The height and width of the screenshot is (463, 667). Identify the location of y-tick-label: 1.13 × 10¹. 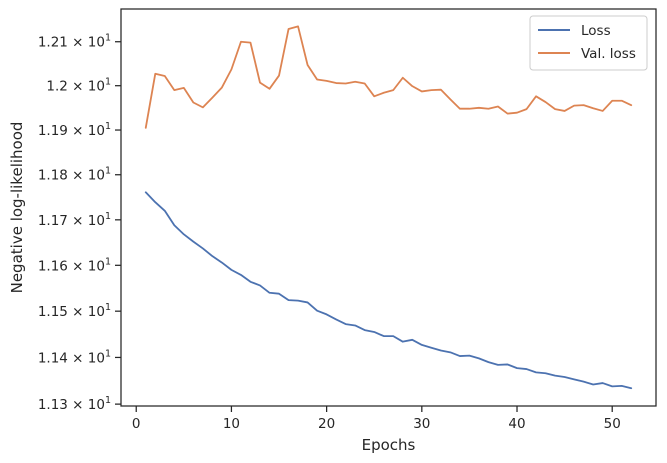
(74, 404).